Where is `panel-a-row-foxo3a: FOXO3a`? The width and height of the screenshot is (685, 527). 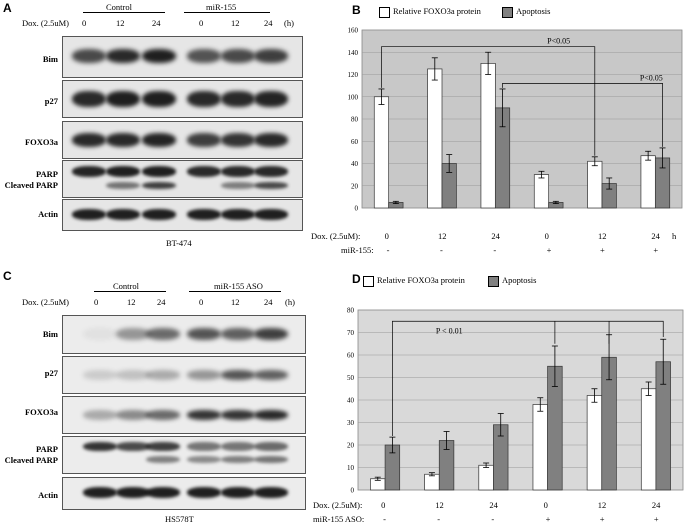 panel-a-row-foxo3a: FOXO3a is located at coordinates (41, 142).